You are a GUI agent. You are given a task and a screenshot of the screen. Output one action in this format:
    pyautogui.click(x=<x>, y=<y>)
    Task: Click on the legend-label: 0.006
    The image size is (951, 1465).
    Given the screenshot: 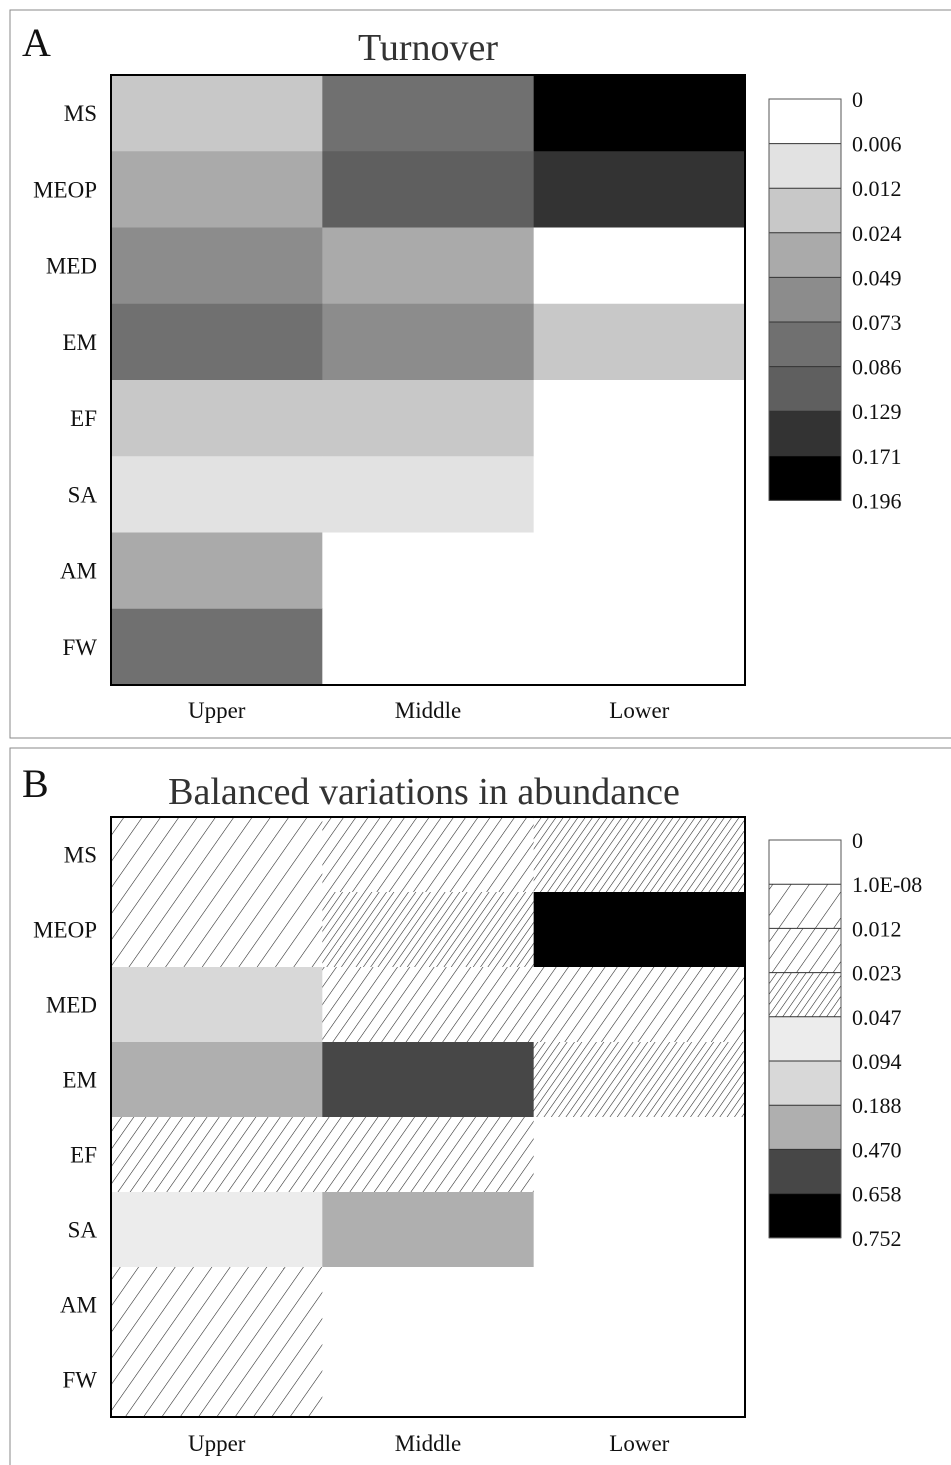 What is the action you would take?
    pyautogui.click(x=877, y=144)
    